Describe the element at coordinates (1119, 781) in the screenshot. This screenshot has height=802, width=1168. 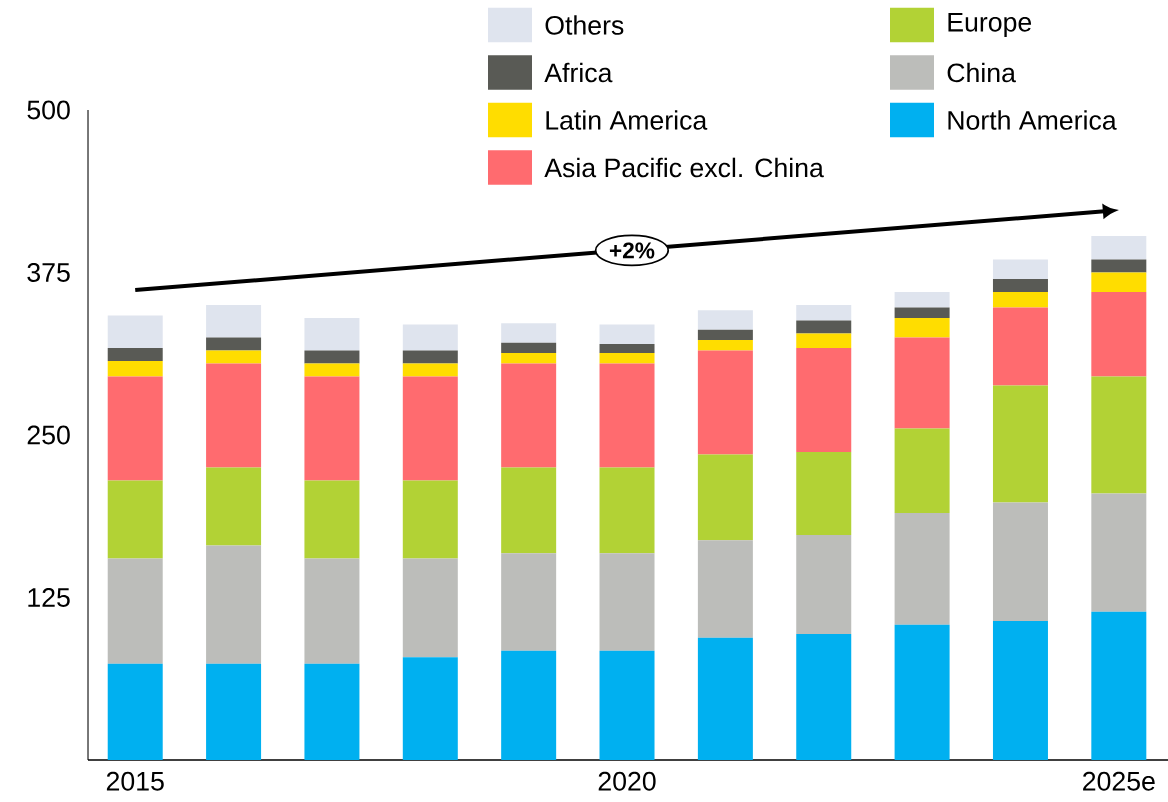
I see `x-tick-label: 2025e` at that location.